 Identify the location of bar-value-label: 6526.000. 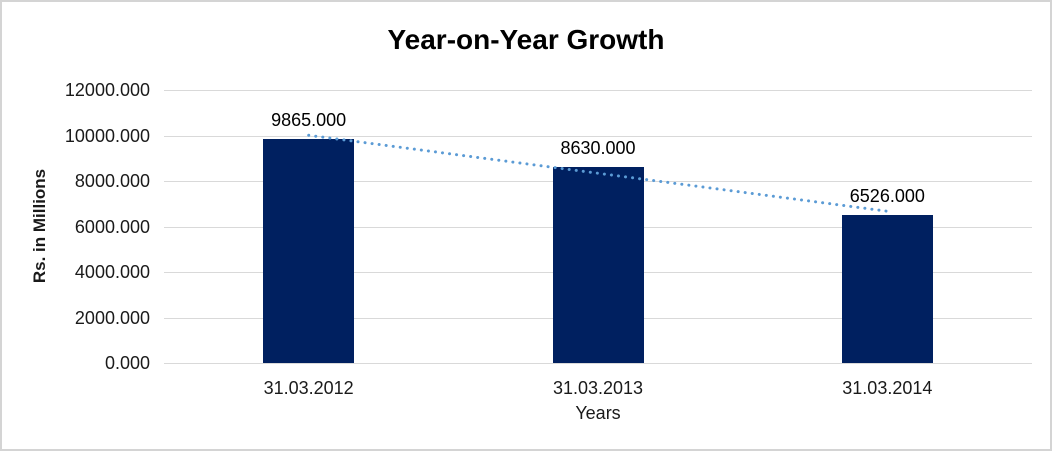
(887, 195).